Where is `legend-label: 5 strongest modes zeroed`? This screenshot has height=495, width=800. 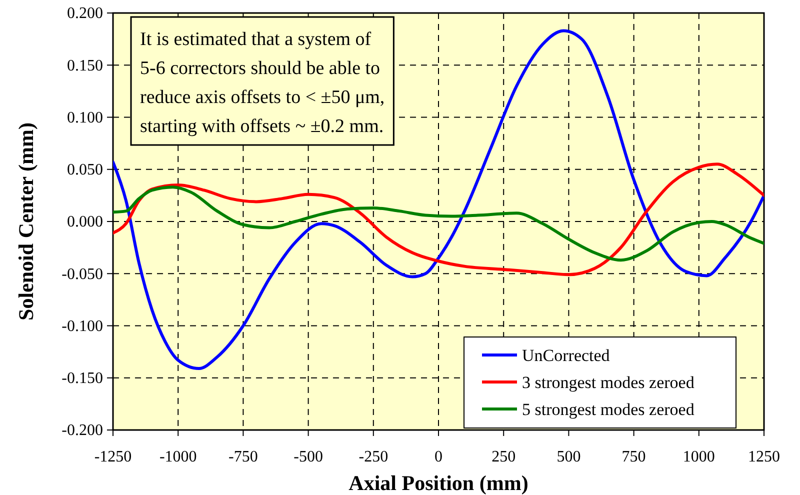 legend-label: 5 strongest modes zeroed is located at coordinates (608, 409).